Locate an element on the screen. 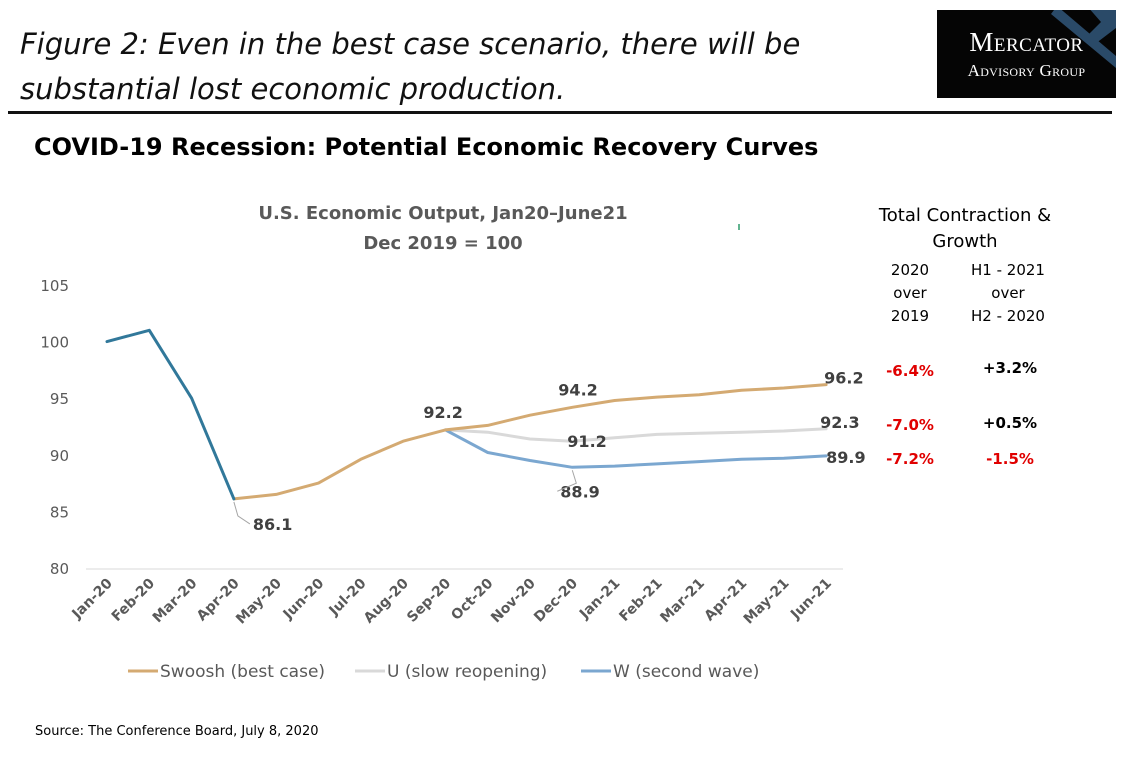  figure-title-line2: substantial lost economic production. is located at coordinates (293, 89).